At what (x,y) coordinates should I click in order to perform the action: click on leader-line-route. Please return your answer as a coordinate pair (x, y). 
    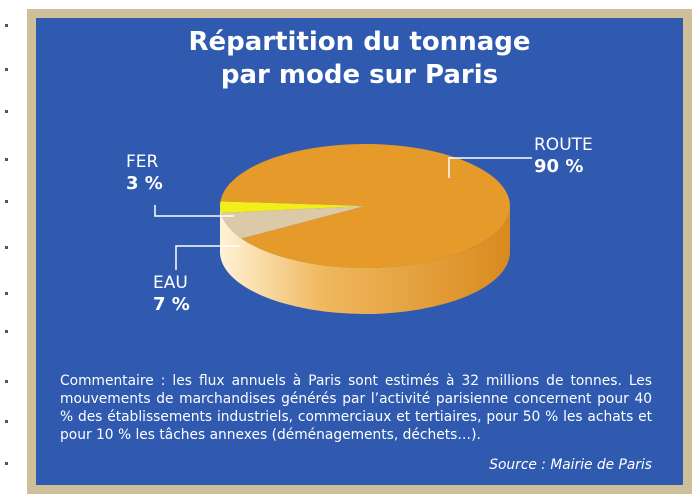
    Looking at the image, I should click on (490, 167).